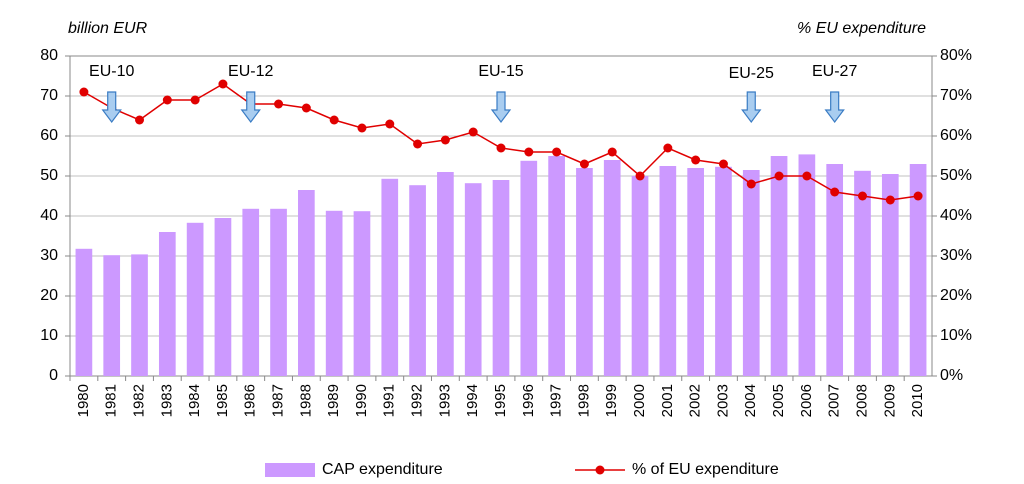 The image size is (1024, 484). Describe the element at coordinates (108, 28) in the screenshot. I see `y-axis-label: billion EUR` at that location.